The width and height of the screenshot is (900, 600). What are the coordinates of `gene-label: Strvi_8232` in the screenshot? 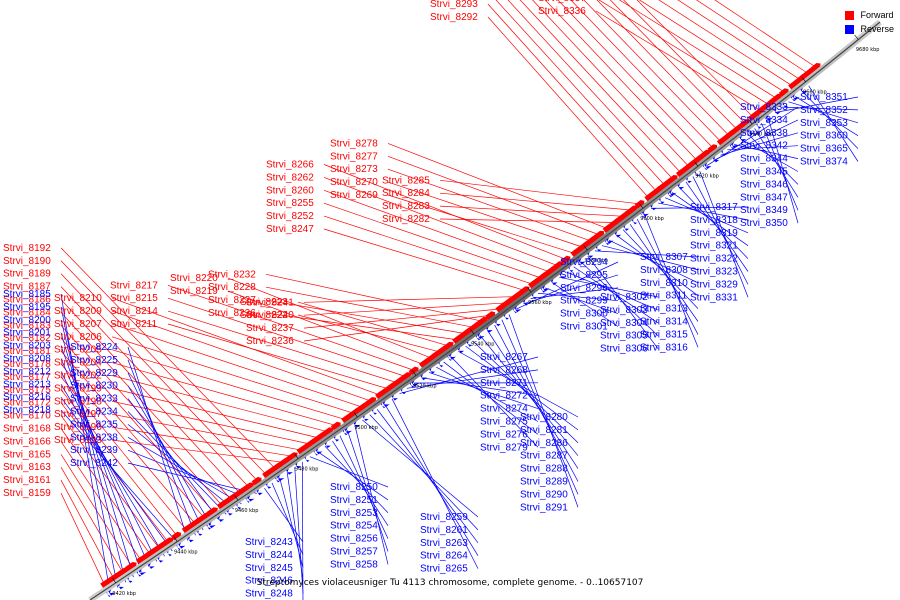 It's located at (232, 274).